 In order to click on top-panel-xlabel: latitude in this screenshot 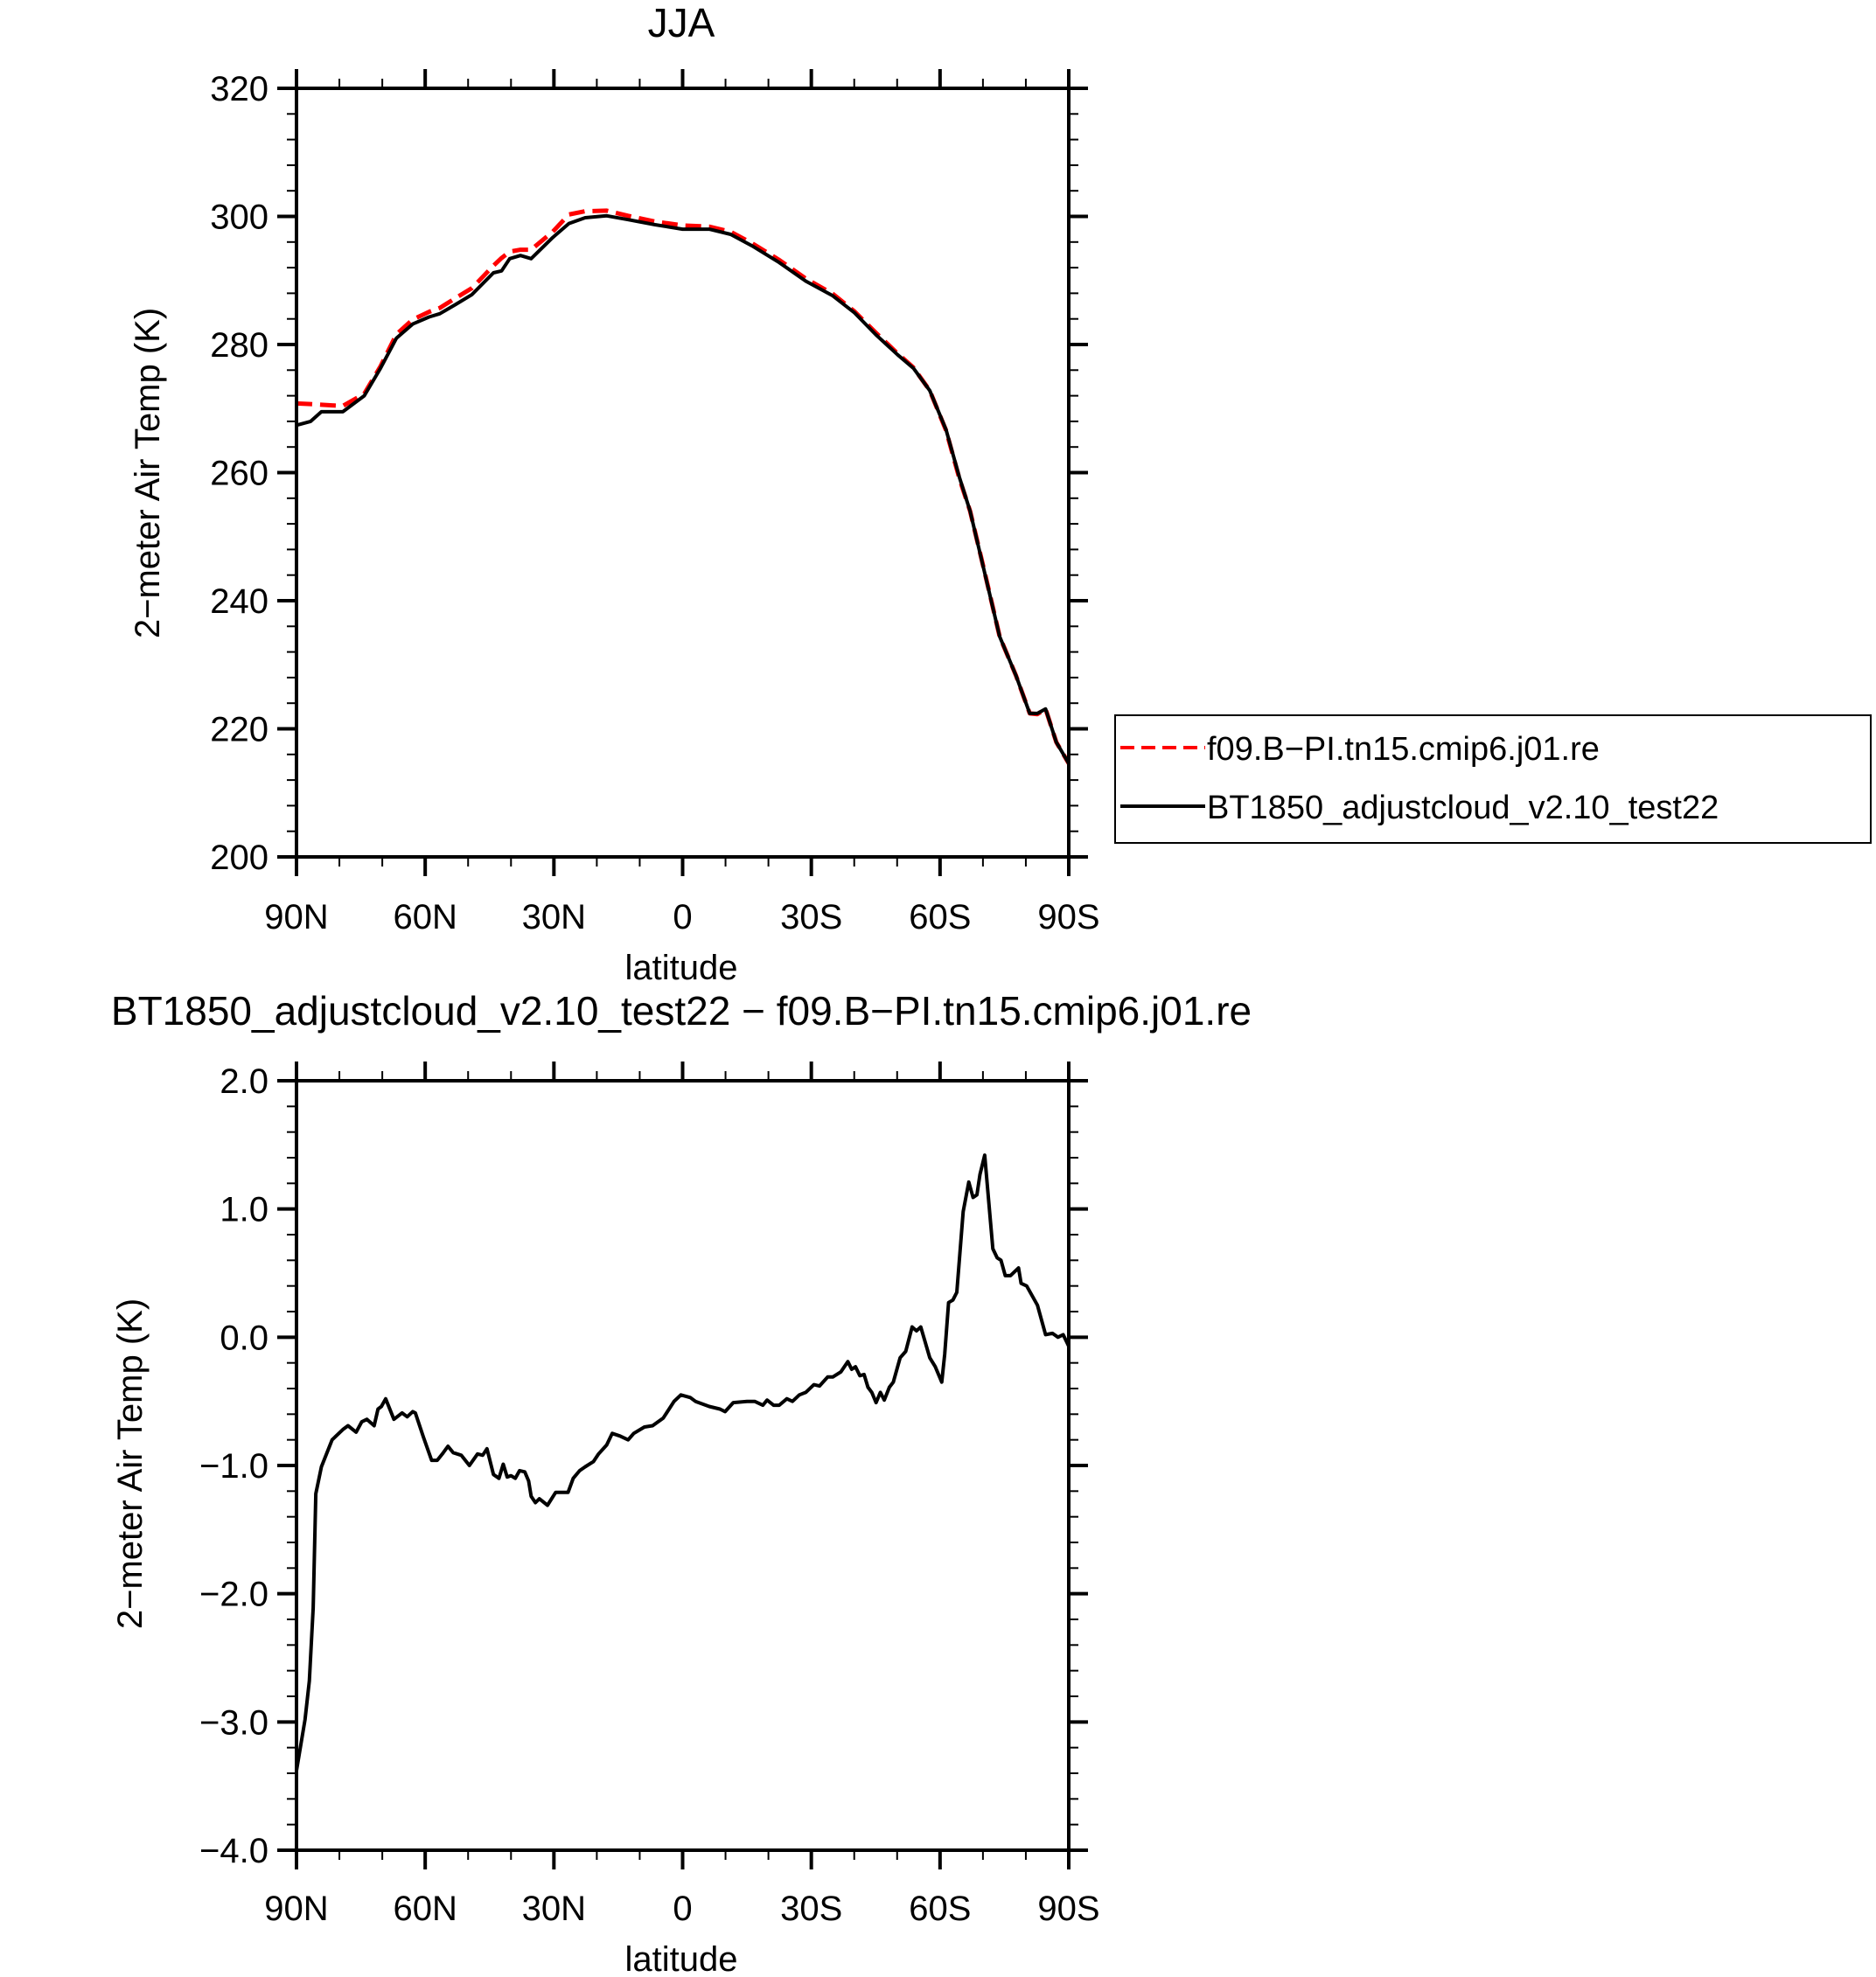, I will do `click(681, 968)`.